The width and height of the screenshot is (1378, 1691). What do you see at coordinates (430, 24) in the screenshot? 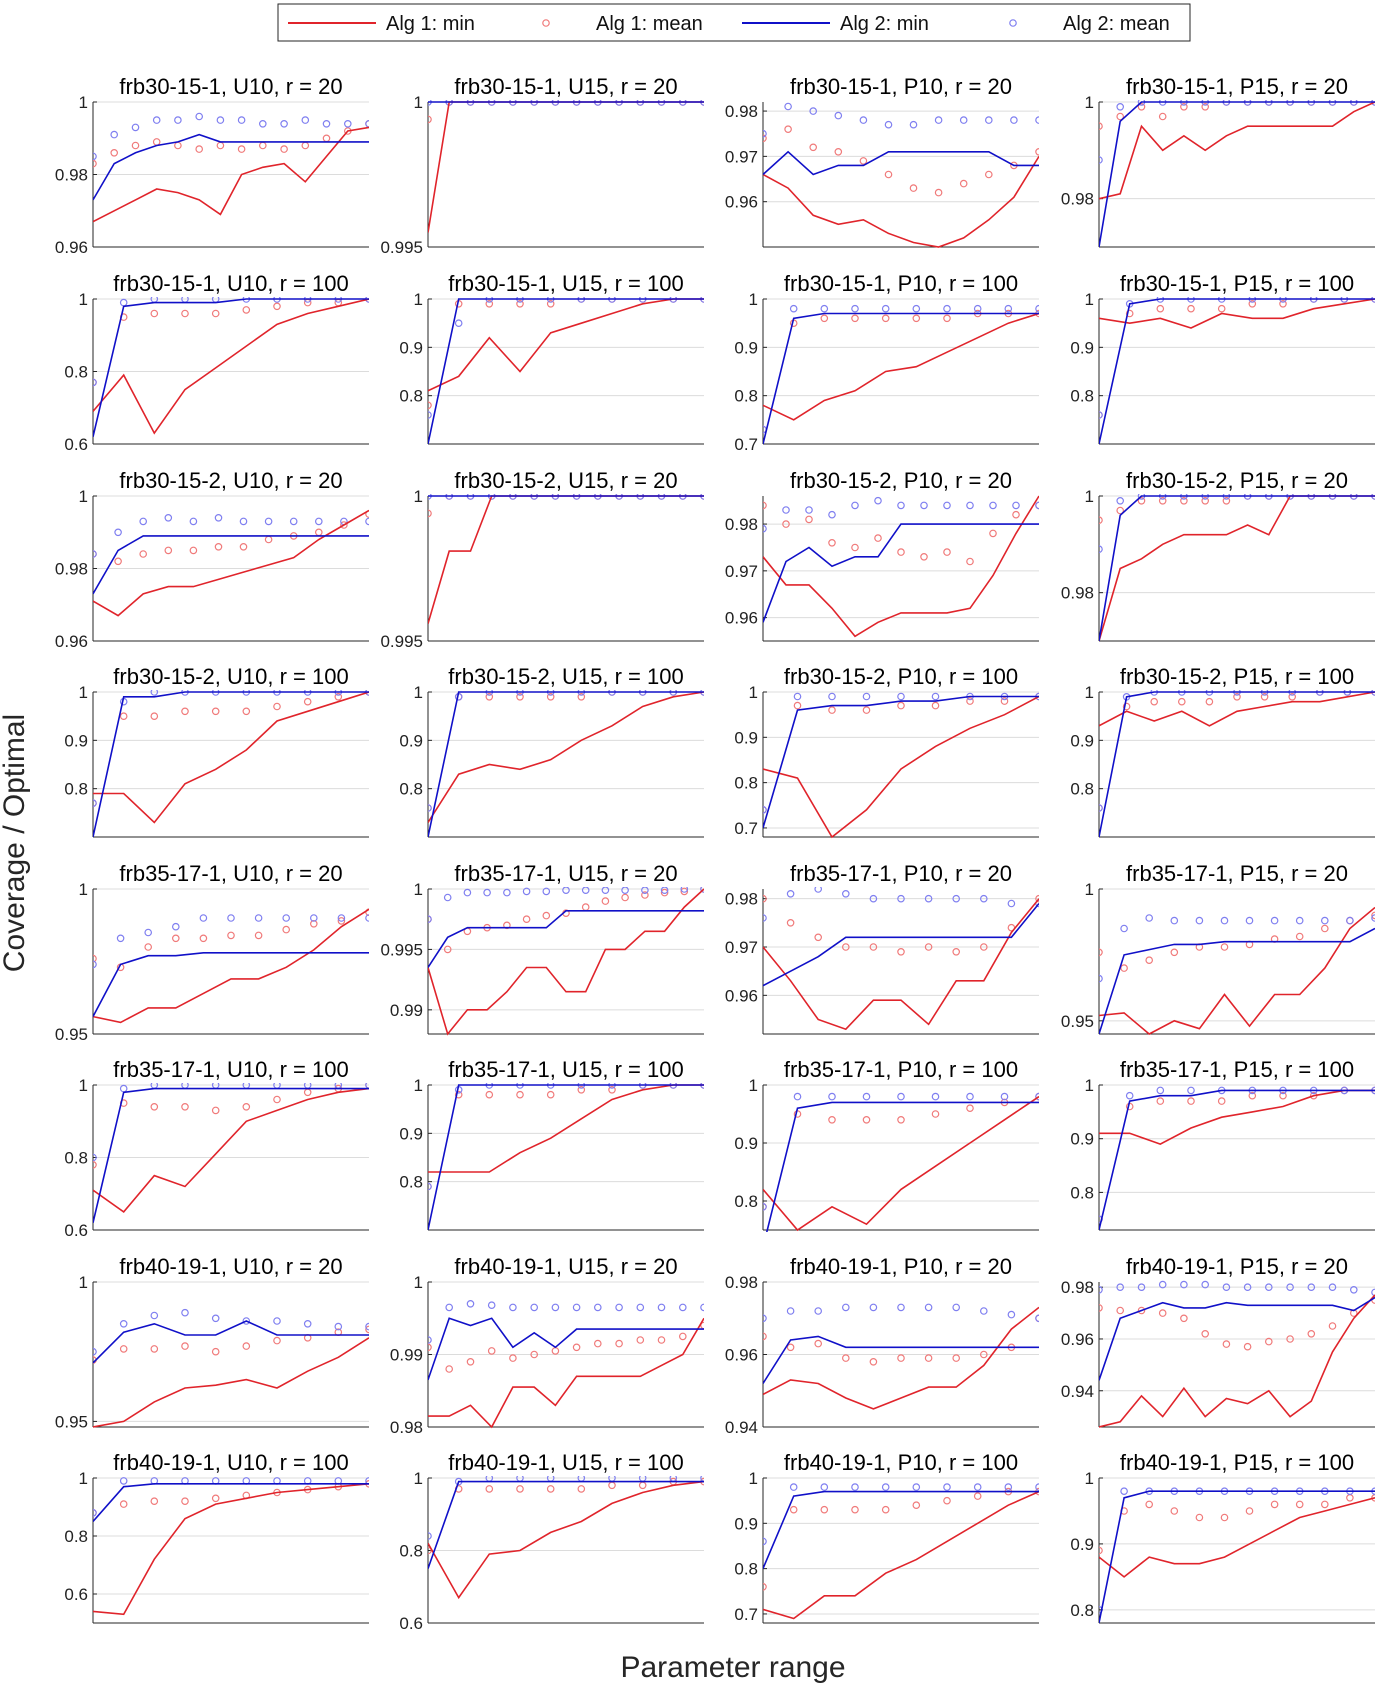
I see `legend-entry-label: Alg 1: min` at bounding box center [430, 24].